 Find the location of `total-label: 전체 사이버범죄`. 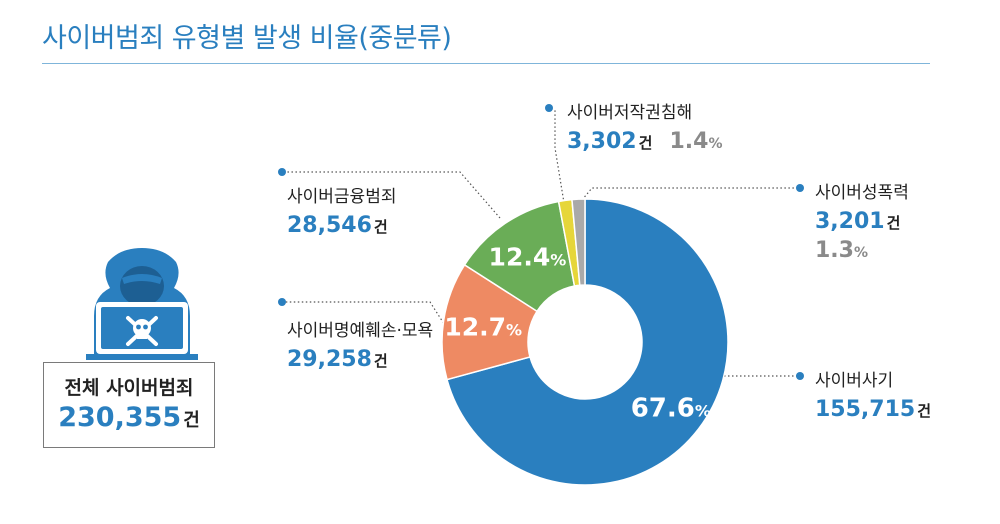

total-label: 전체 사이버범죄 is located at coordinates (129, 388).